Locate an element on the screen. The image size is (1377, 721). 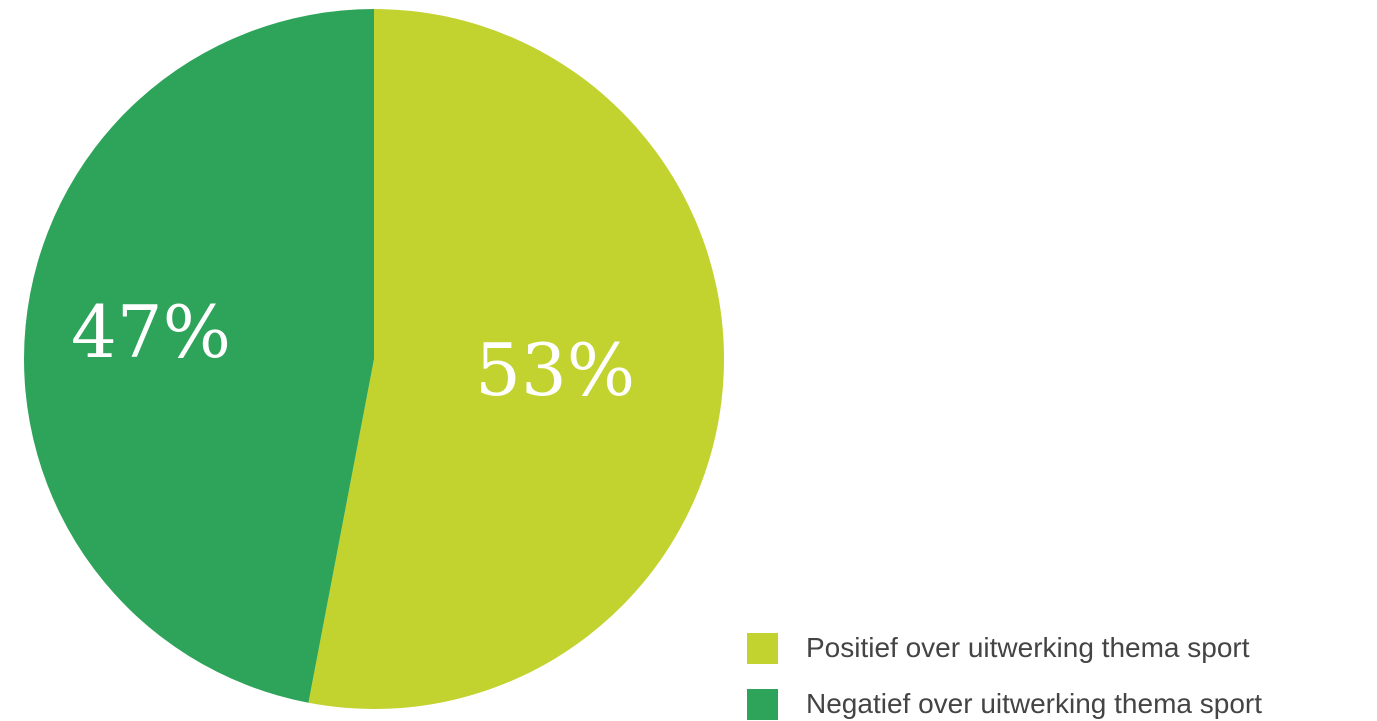
legend-label-positief: Positief over uitwerking thema sport is located at coordinates (1028, 647).